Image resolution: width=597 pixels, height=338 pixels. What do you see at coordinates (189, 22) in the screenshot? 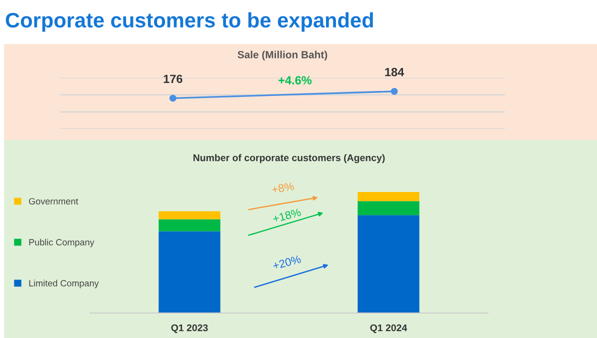
I see `chart-title: Corporate customers to be expanded` at bounding box center [189, 22].